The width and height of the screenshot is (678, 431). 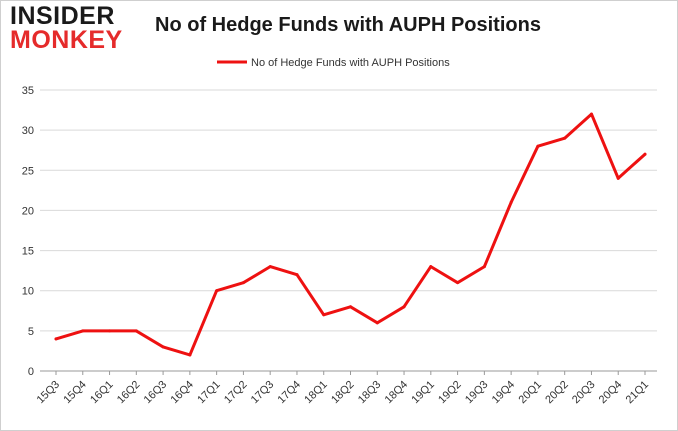 What do you see at coordinates (28, 171) in the screenshot?
I see `y-tick-label: 25` at bounding box center [28, 171].